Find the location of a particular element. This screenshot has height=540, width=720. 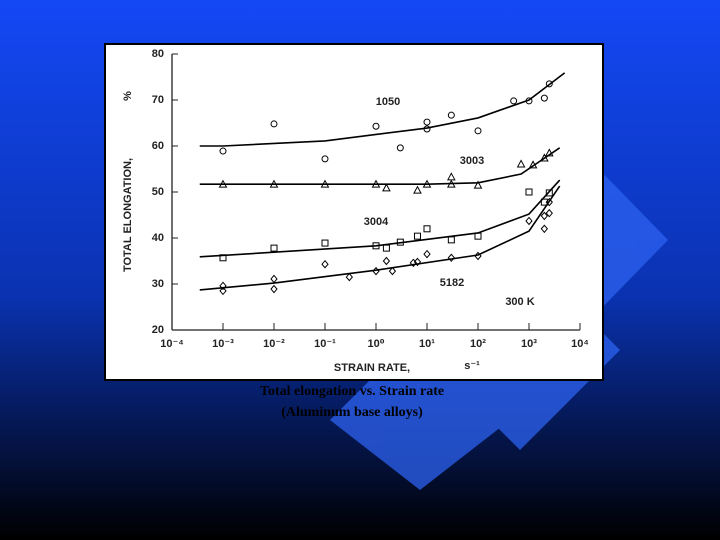

y-axis-label: TOTAL ELONGATION, is located at coordinates (128, 215).